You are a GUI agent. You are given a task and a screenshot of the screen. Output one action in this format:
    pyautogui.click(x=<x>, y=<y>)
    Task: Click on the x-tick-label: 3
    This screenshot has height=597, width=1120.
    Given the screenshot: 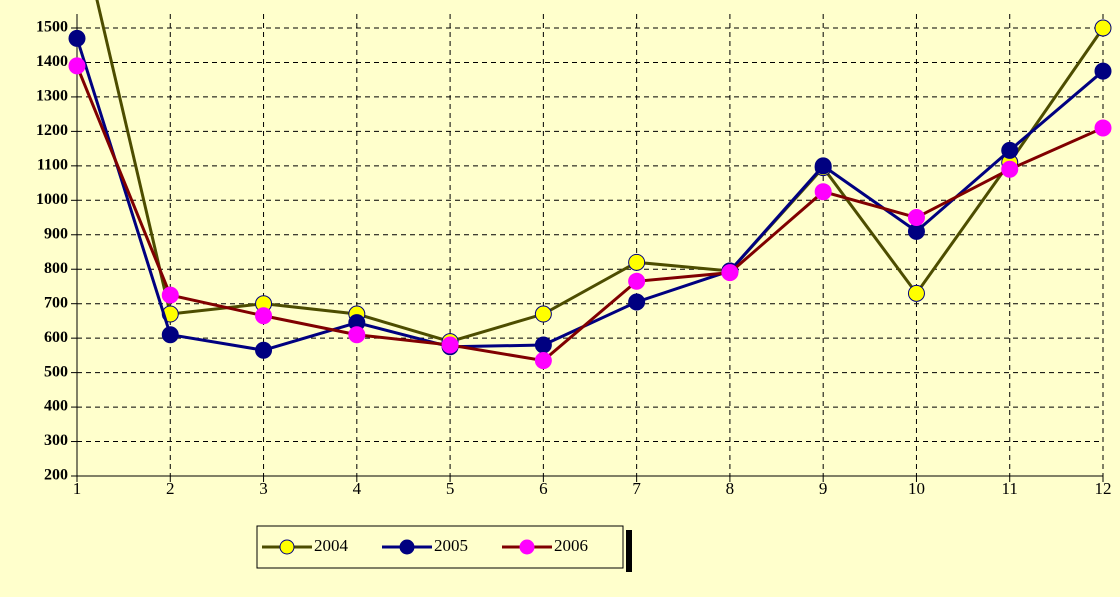 What is the action you would take?
    pyautogui.click(x=263, y=488)
    